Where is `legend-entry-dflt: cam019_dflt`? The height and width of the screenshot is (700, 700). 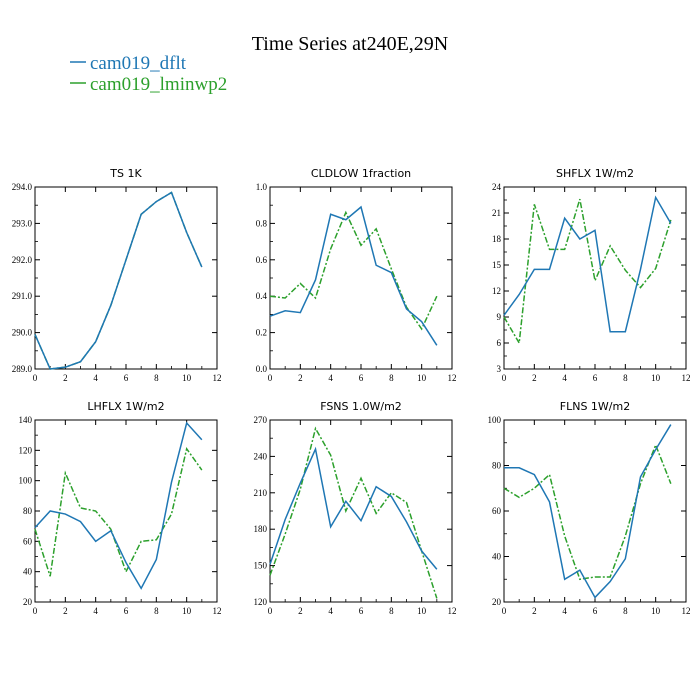 legend-entry-dflt: cam019_dflt is located at coordinates (128, 63).